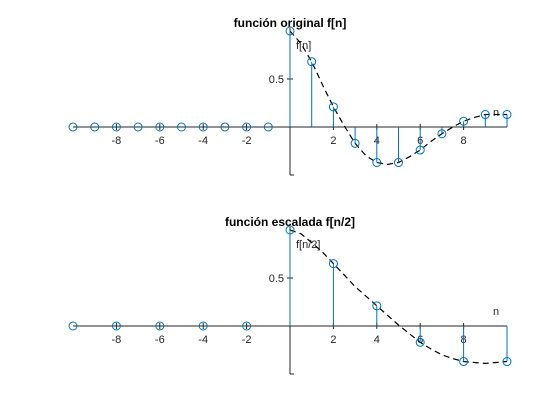 Image resolution: width=560 pixels, height=420 pixels. What do you see at coordinates (290, 23) in the screenshot?
I see `chart-title: función original f[n]` at bounding box center [290, 23].